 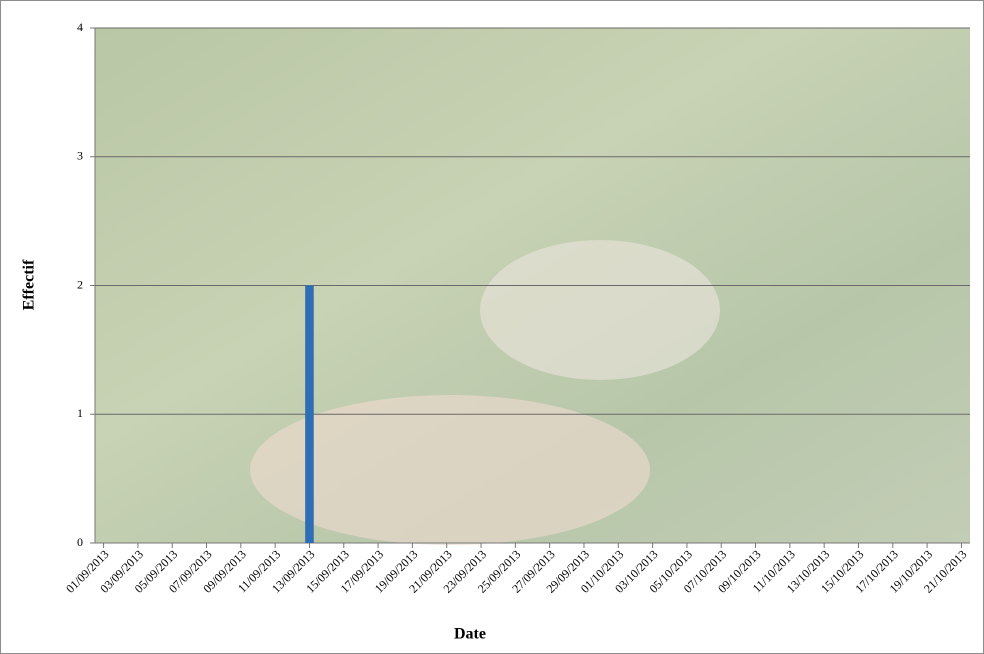 What do you see at coordinates (450, 470) in the screenshot?
I see `photo-hand` at bounding box center [450, 470].